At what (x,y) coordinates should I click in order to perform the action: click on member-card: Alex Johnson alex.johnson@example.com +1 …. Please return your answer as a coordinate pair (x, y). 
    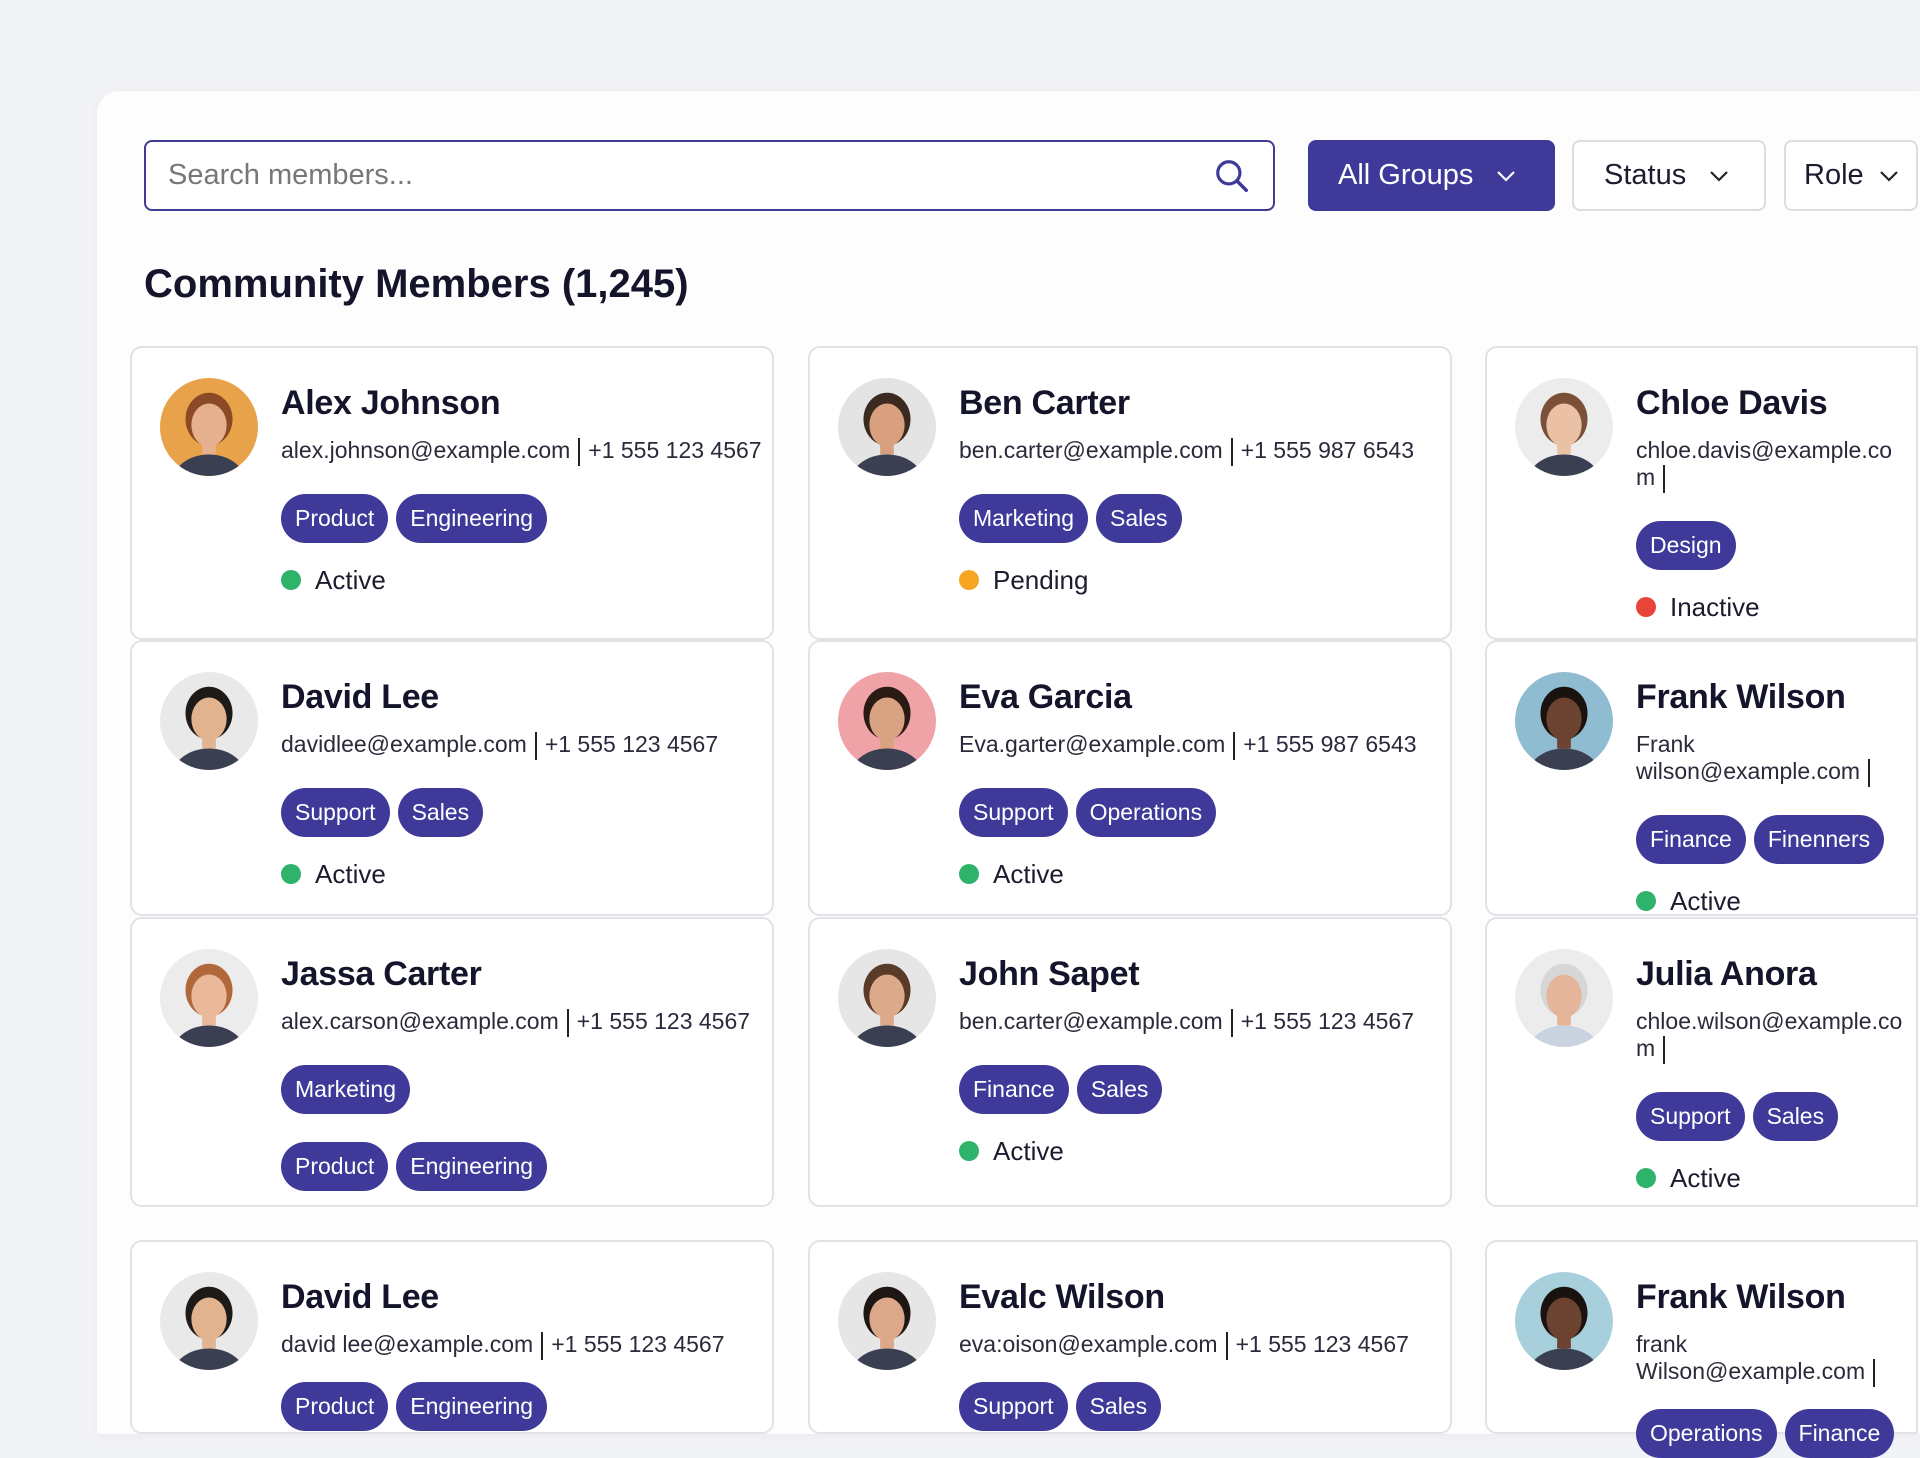
    Looking at the image, I should click on (452, 493).